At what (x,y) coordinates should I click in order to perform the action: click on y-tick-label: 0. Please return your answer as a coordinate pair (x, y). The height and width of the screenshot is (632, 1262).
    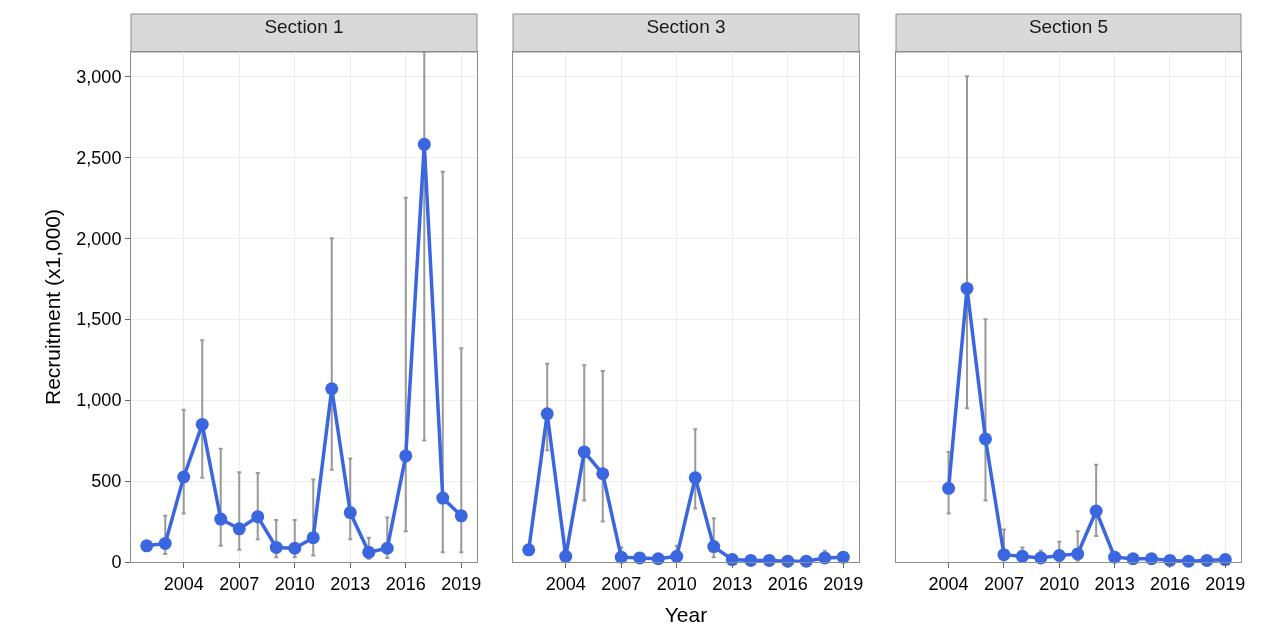
    Looking at the image, I should click on (116, 562).